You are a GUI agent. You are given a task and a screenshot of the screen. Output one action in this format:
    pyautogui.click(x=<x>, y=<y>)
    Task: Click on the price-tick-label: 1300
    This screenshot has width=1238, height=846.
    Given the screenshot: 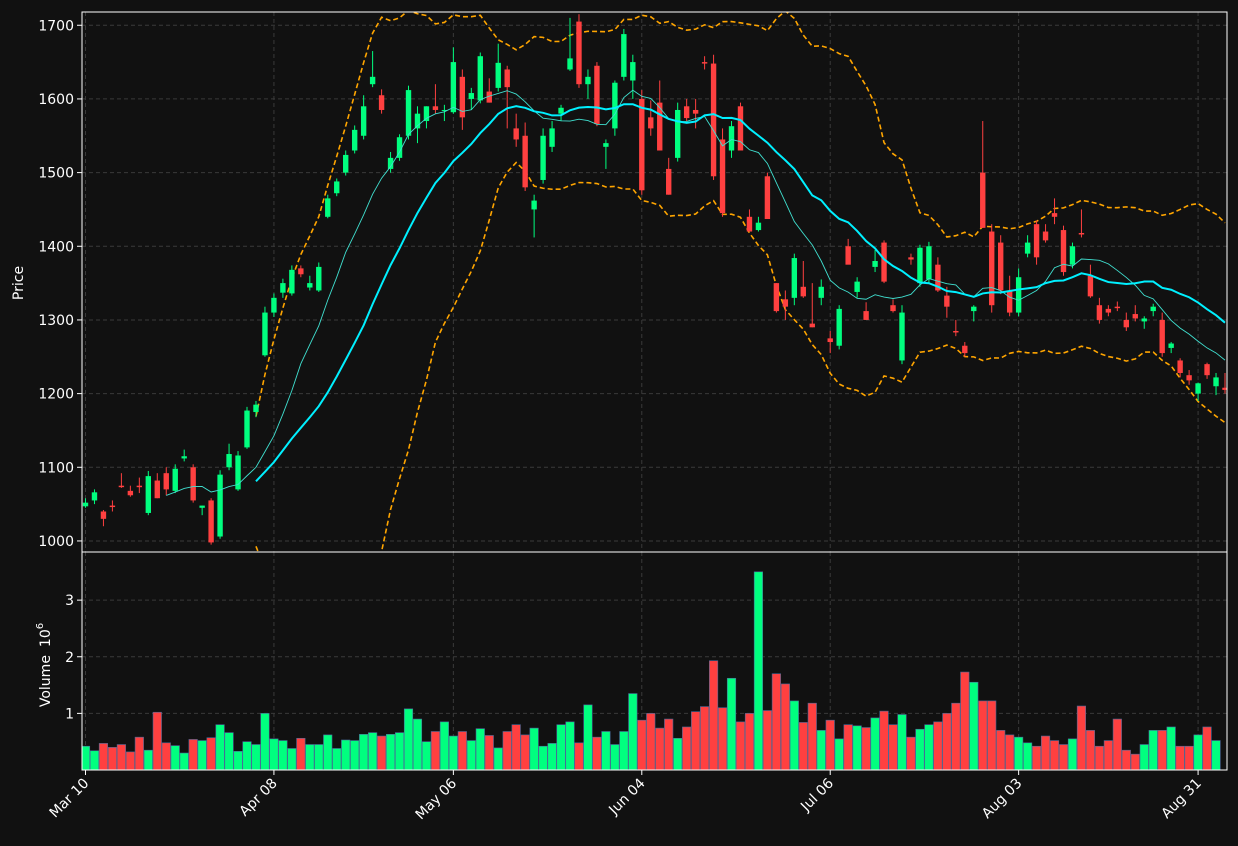 What is the action you would take?
    pyautogui.click(x=56, y=321)
    